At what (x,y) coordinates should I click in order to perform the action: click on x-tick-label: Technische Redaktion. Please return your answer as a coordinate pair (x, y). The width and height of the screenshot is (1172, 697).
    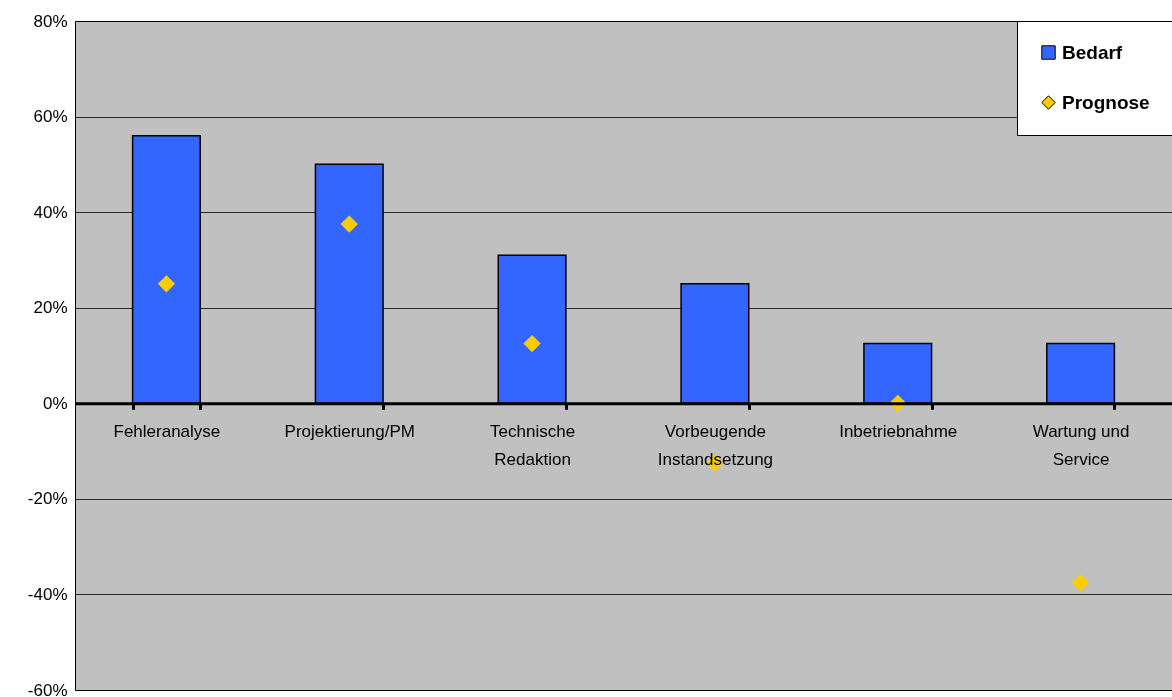
    Looking at the image, I should click on (533, 445).